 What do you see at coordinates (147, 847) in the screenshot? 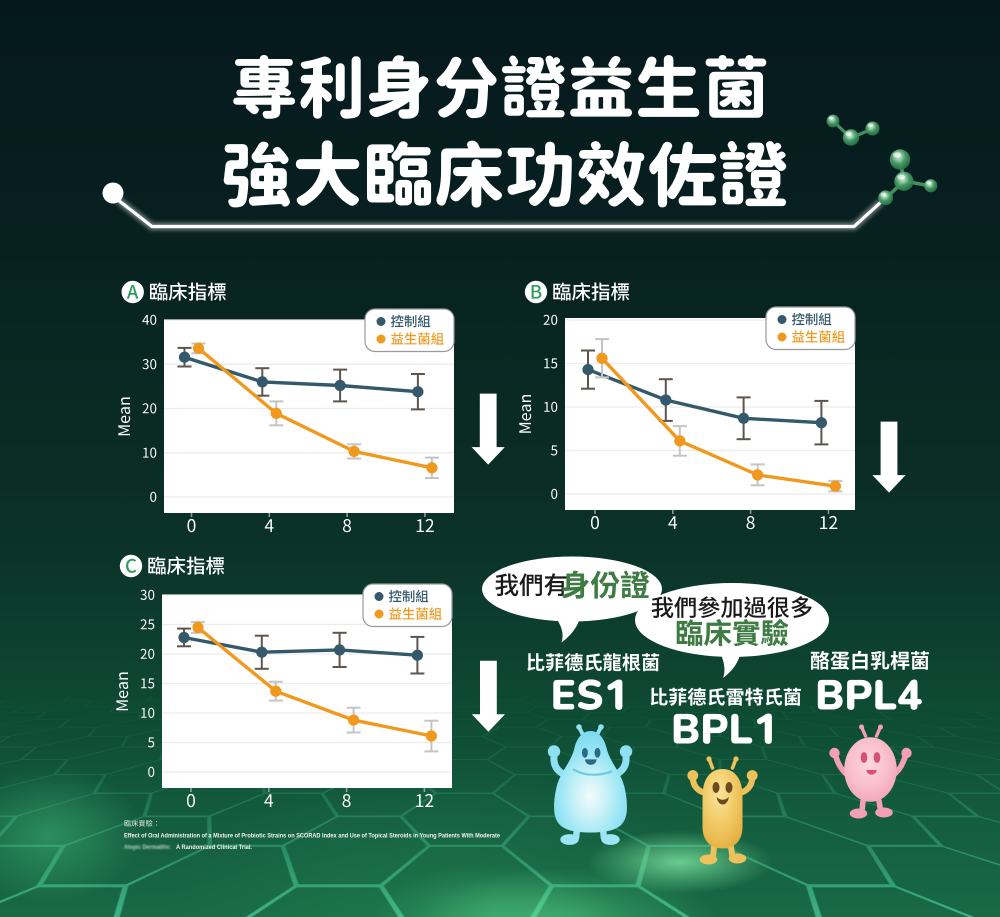
I see `svg-text: Atopic Dermatitis:` at bounding box center [147, 847].